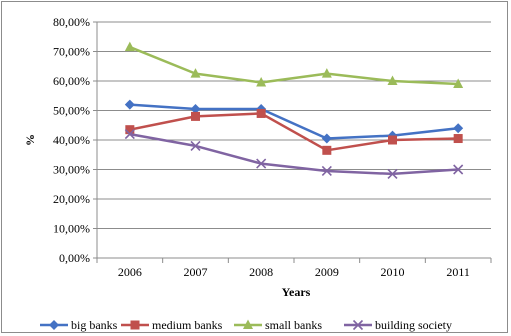 This screenshot has height=336, width=511. I want to click on y-tick-label: 80,00%, so click(71, 22).